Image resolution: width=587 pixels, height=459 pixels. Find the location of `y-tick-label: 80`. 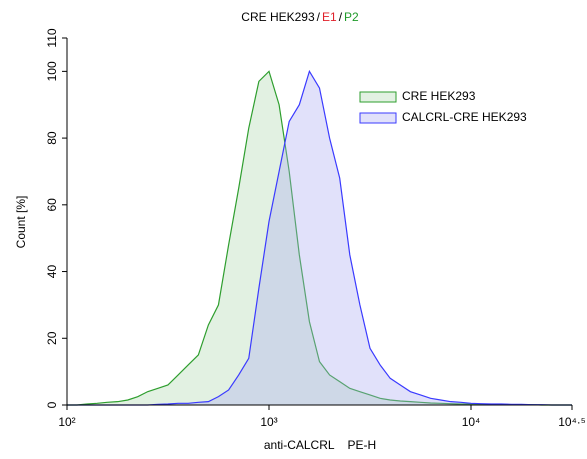

y-tick-label: 80 is located at coordinates (52, 138).